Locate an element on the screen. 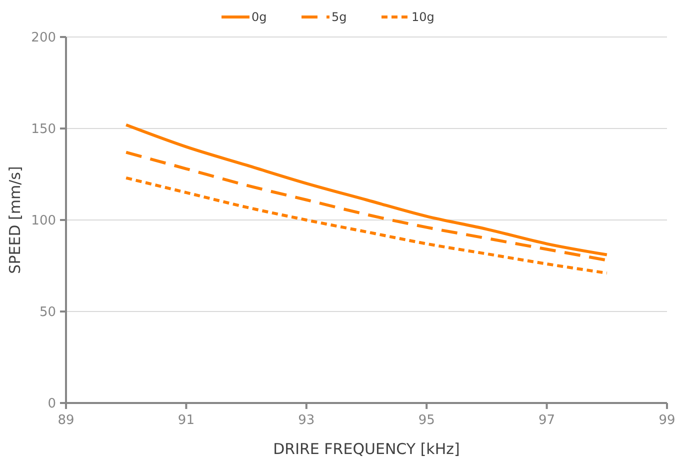  y-tick-label: 100 is located at coordinates (43, 221).